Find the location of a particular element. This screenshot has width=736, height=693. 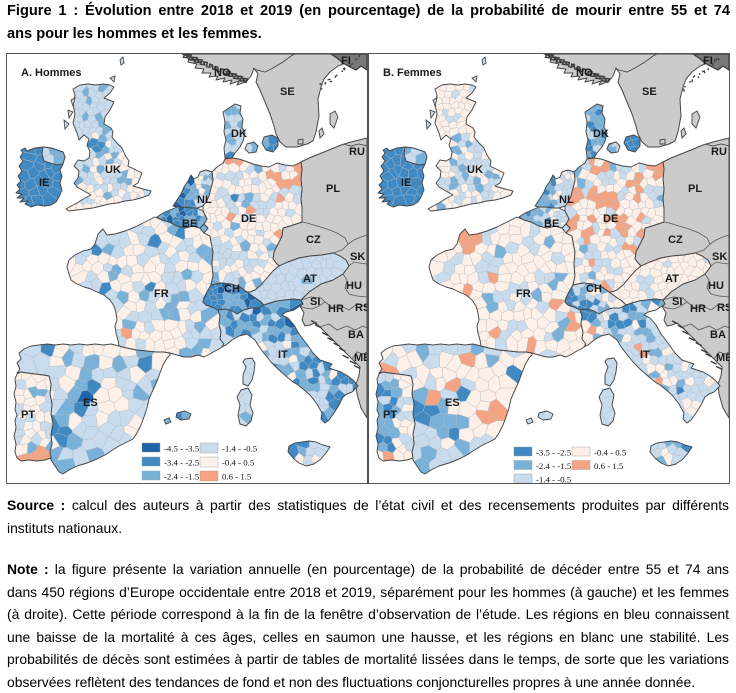

svg-text: A. Hommes is located at coordinates (51, 73).